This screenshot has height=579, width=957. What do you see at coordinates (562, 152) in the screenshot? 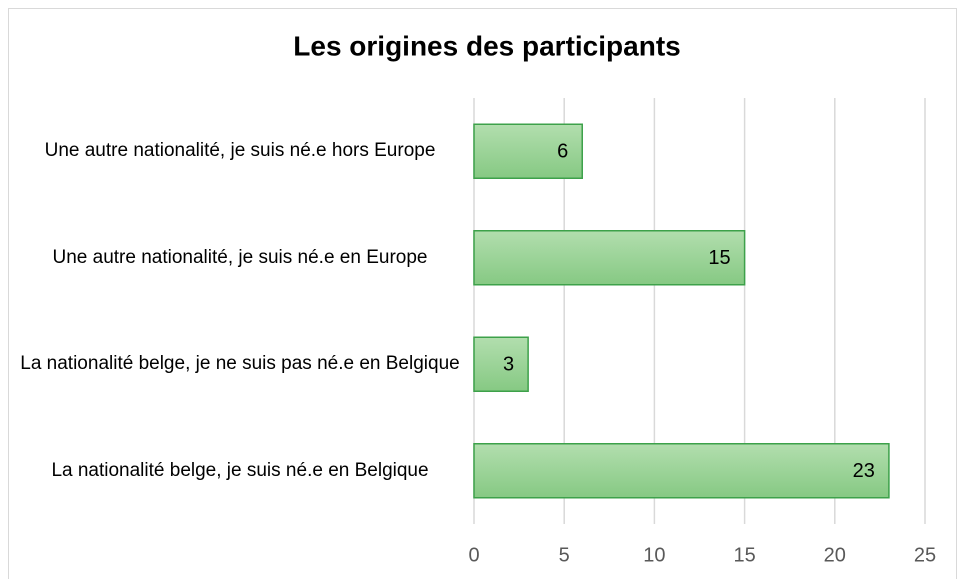
I see `data-label: 6` at bounding box center [562, 152].